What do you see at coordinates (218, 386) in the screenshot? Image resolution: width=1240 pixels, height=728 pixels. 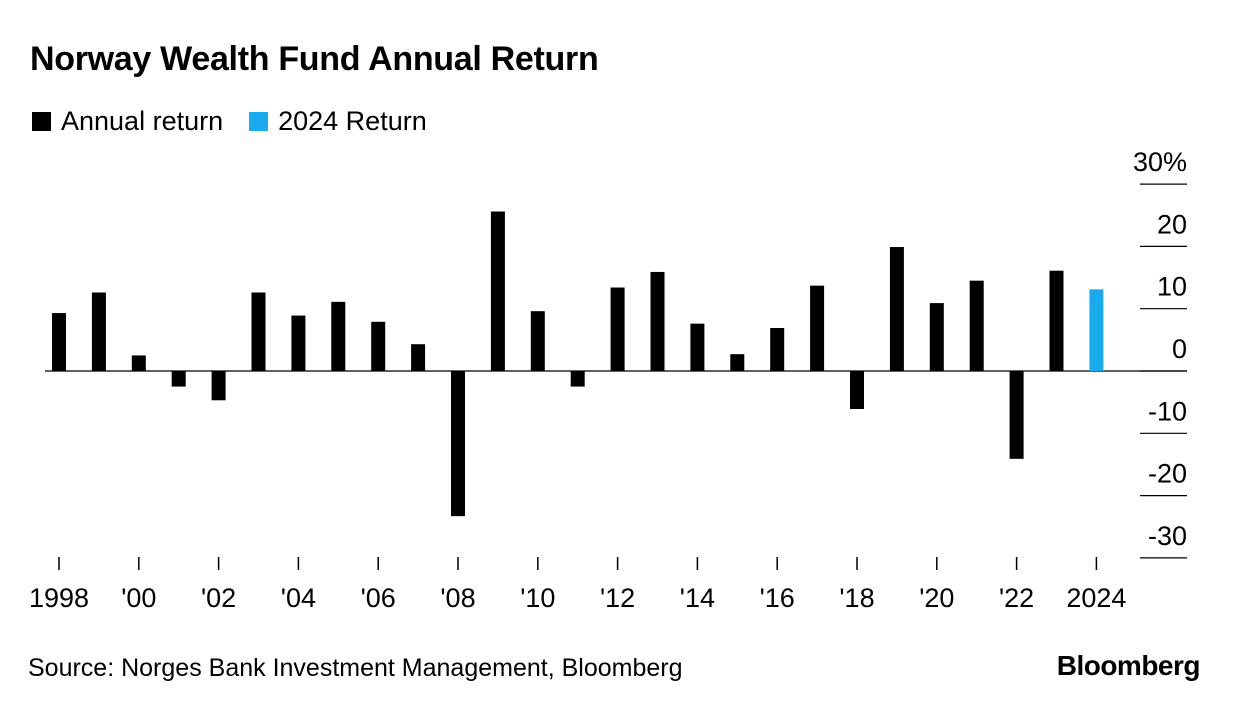 I see `bar-2002` at bounding box center [218, 386].